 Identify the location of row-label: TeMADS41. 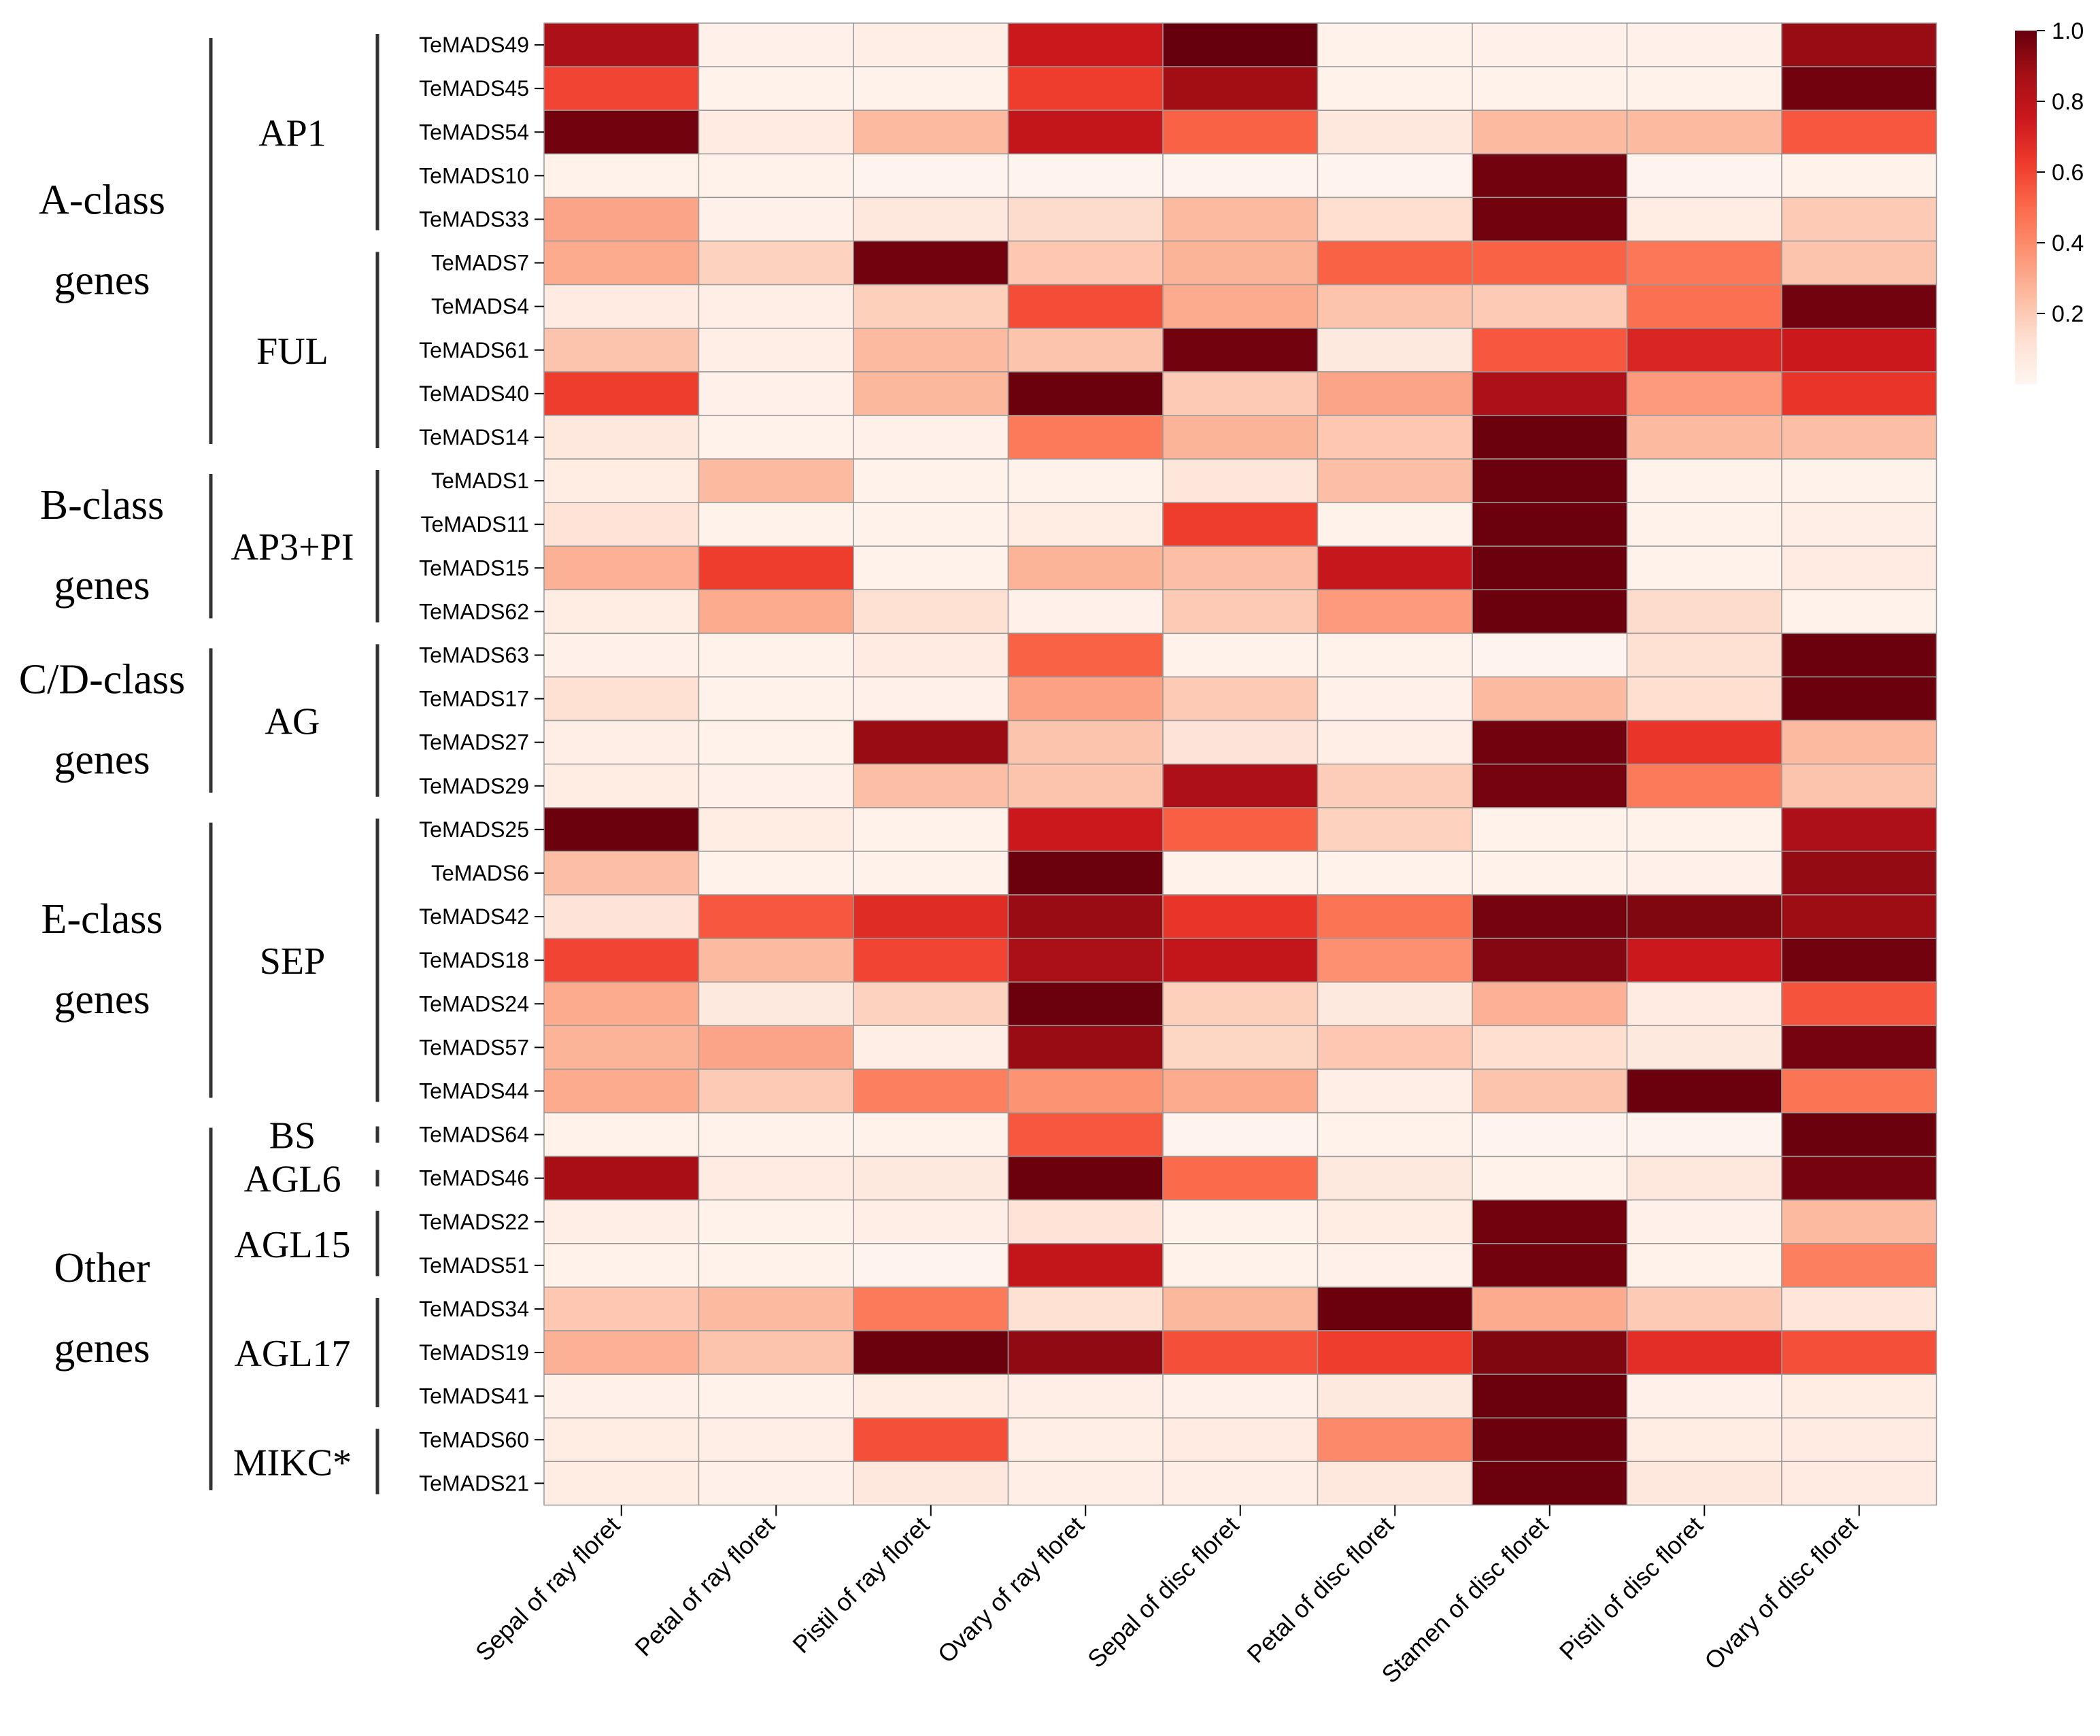
(474, 1396).